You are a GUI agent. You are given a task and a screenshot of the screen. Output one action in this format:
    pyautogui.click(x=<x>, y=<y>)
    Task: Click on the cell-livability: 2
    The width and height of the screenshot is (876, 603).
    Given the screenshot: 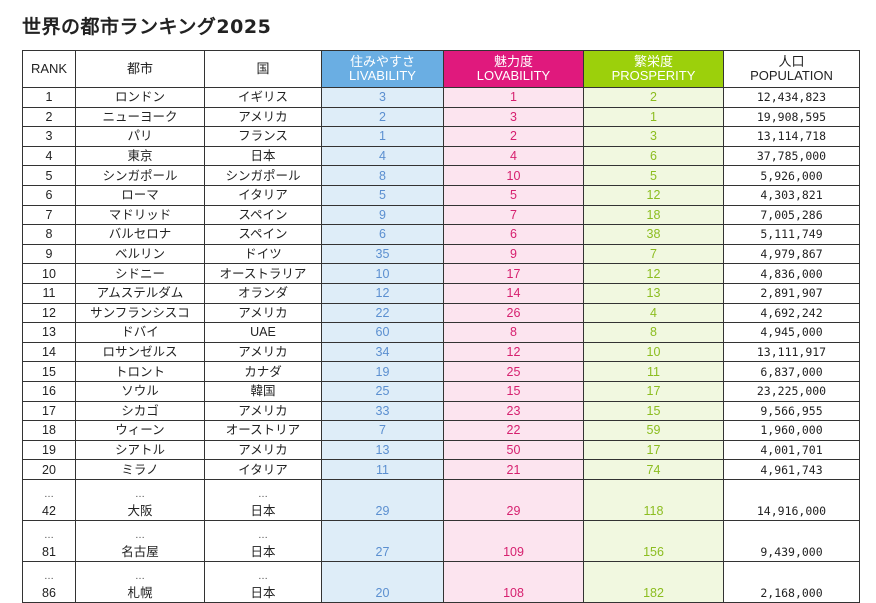 What is the action you would take?
    pyautogui.click(x=382, y=117)
    